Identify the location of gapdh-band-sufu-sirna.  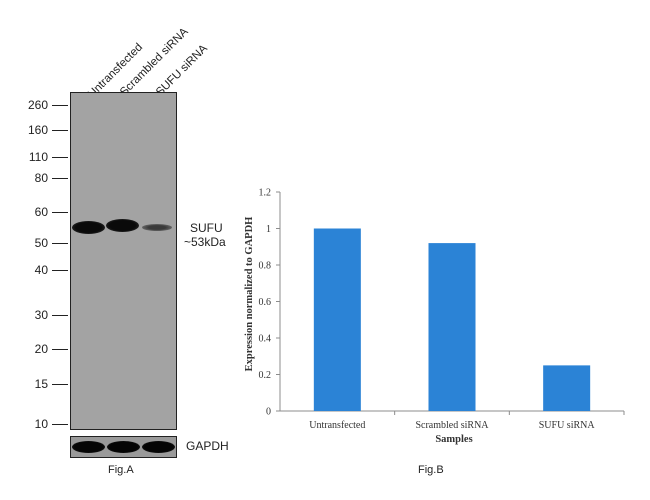
(158, 447).